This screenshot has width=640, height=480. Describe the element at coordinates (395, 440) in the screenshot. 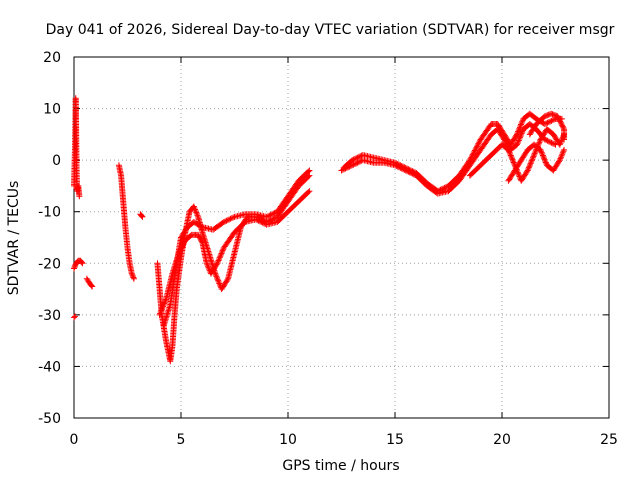

I see `x-tick-label: 15` at that location.